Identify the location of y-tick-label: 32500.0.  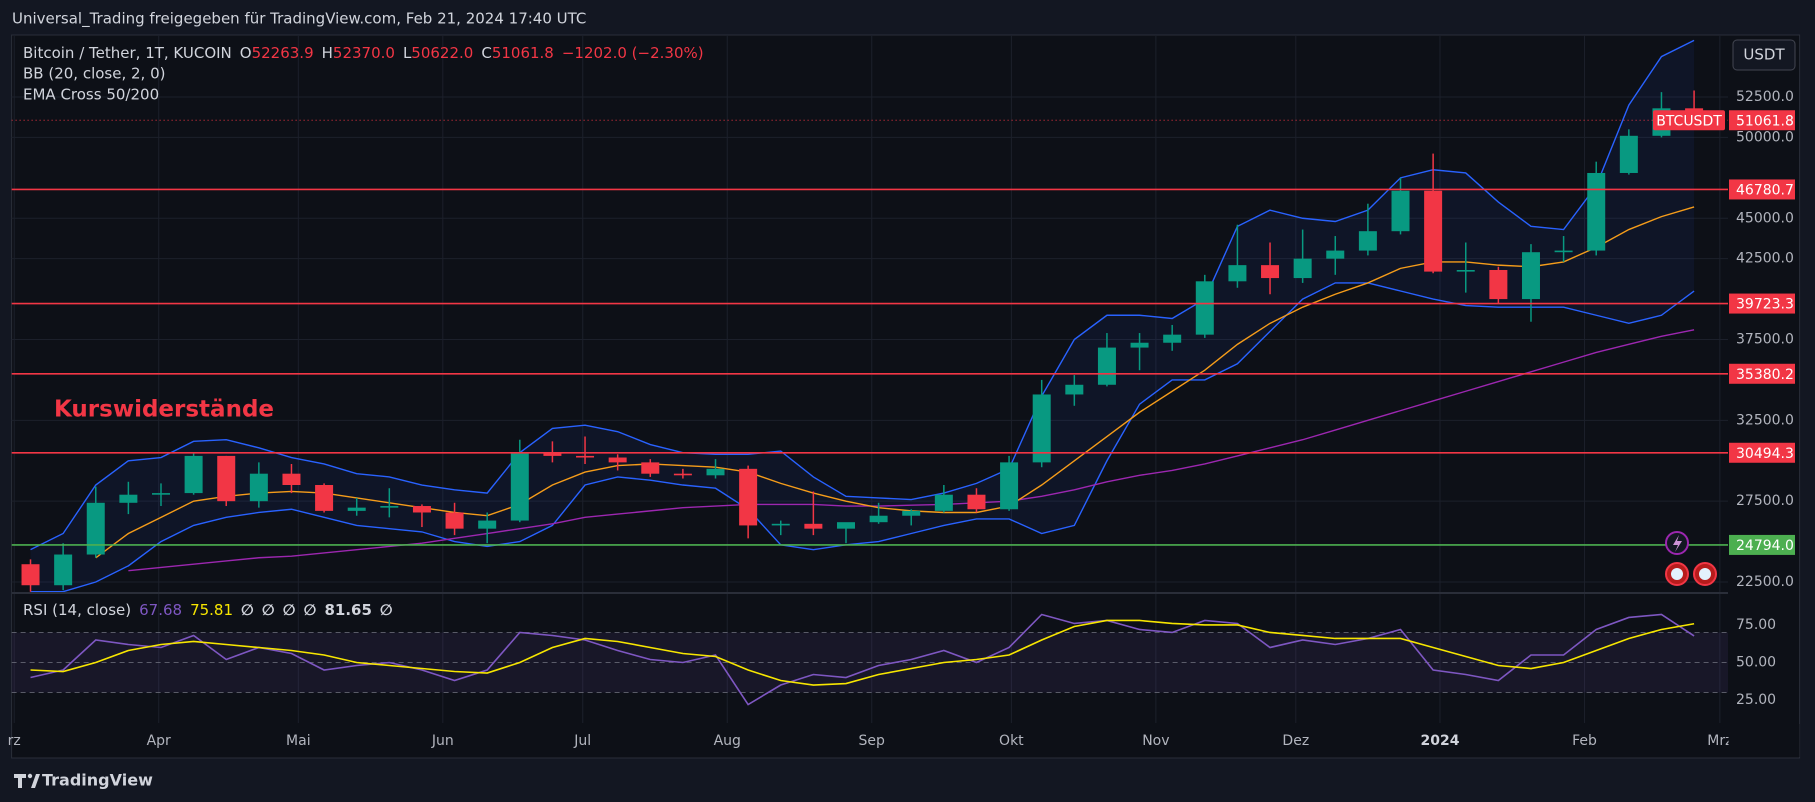
(1765, 420).